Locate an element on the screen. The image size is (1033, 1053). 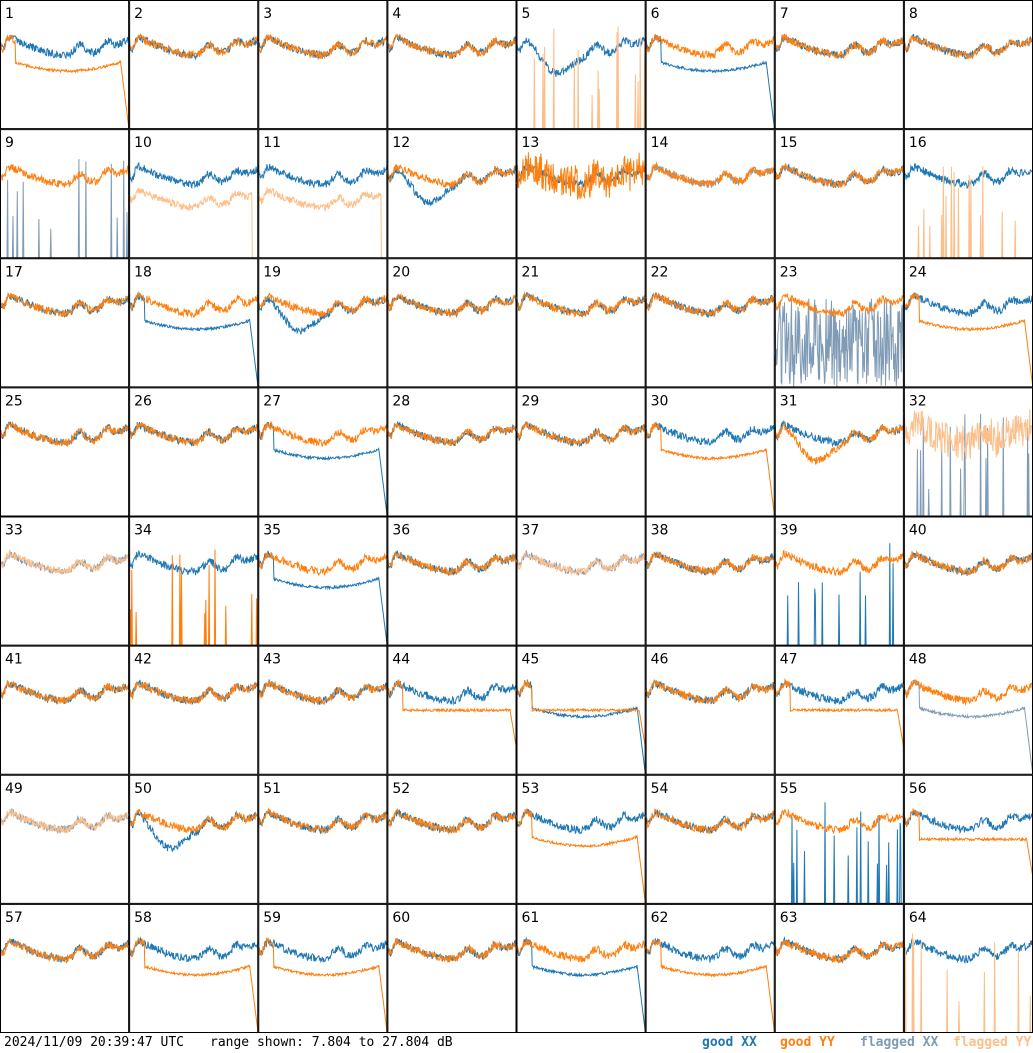
panel-label: 1 is located at coordinates (9, 14).